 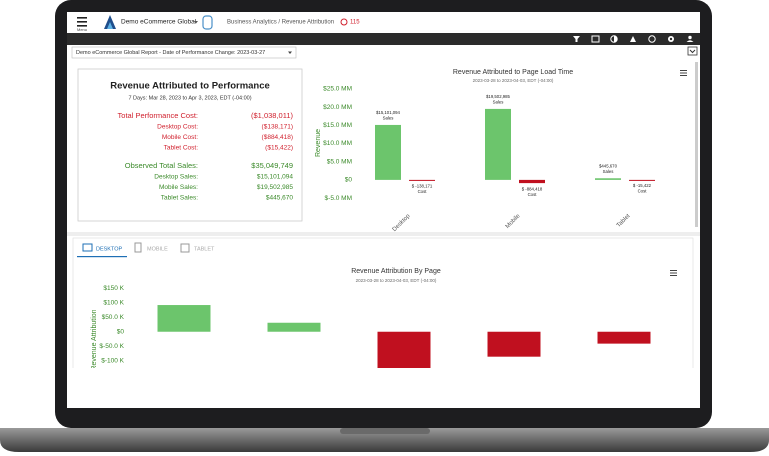 I want to click on summary-value: $445,670, so click(x=279, y=198).